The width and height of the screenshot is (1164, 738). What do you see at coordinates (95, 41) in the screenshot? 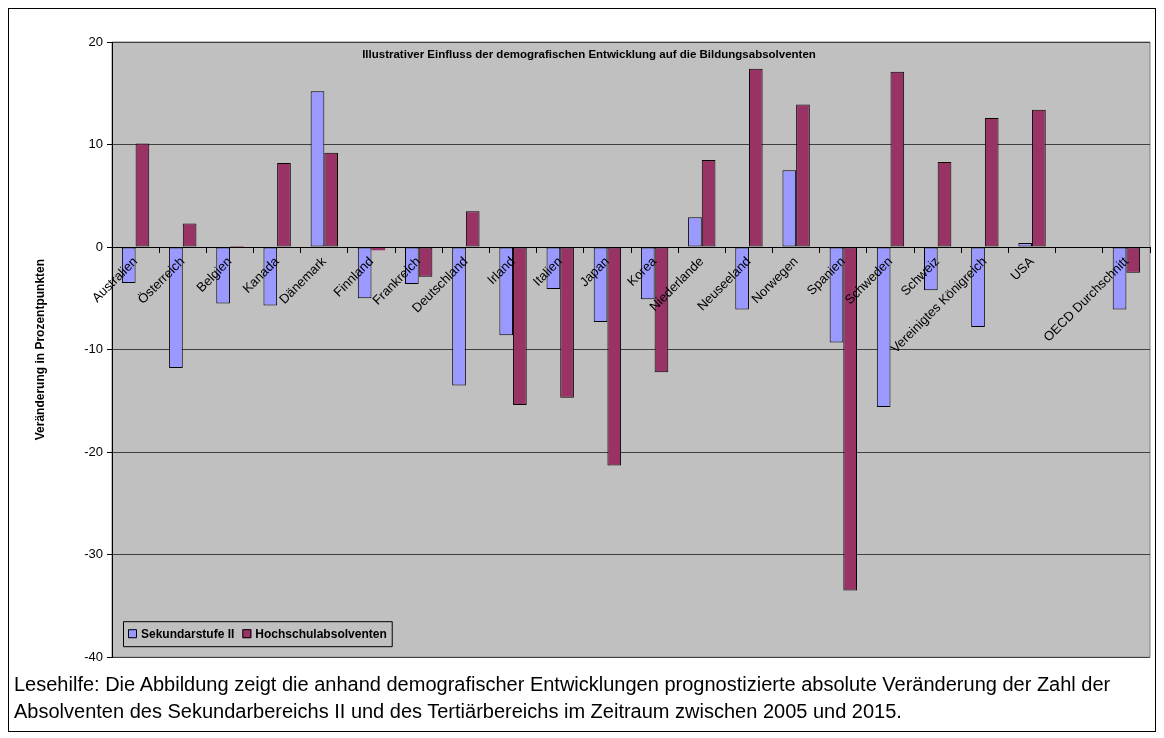
I see `y-tick-label: 20` at bounding box center [95, 41].